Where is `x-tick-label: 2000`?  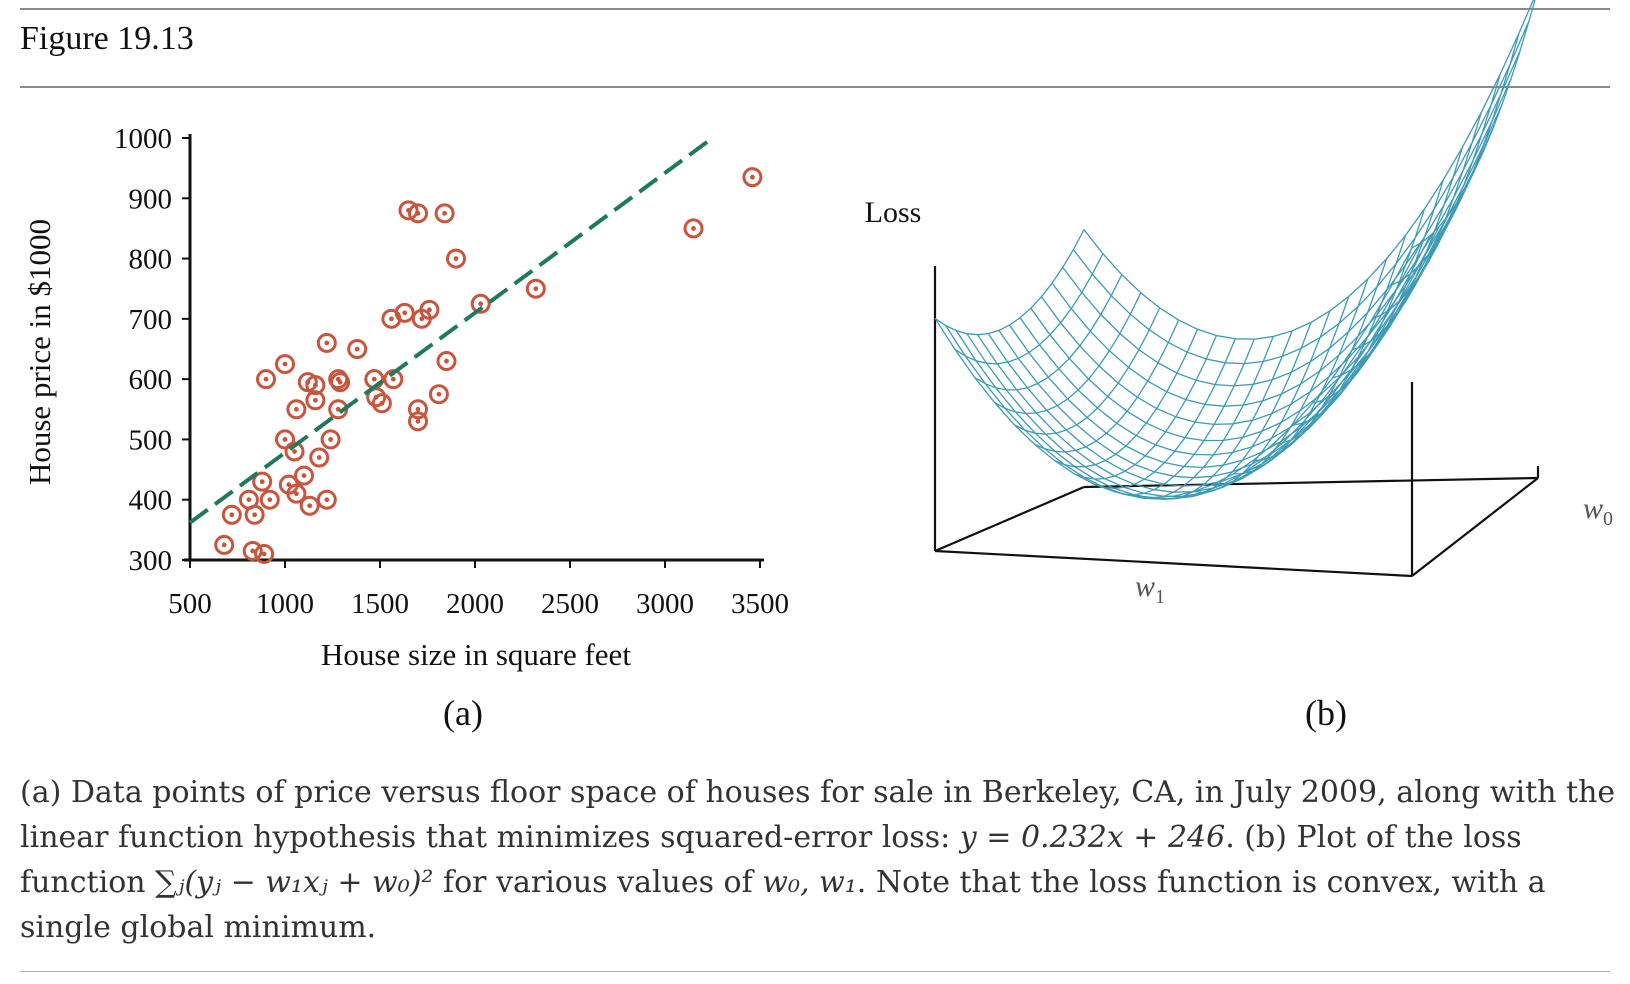 x-tick-label: 2000 is located at coordinates (475, 604).